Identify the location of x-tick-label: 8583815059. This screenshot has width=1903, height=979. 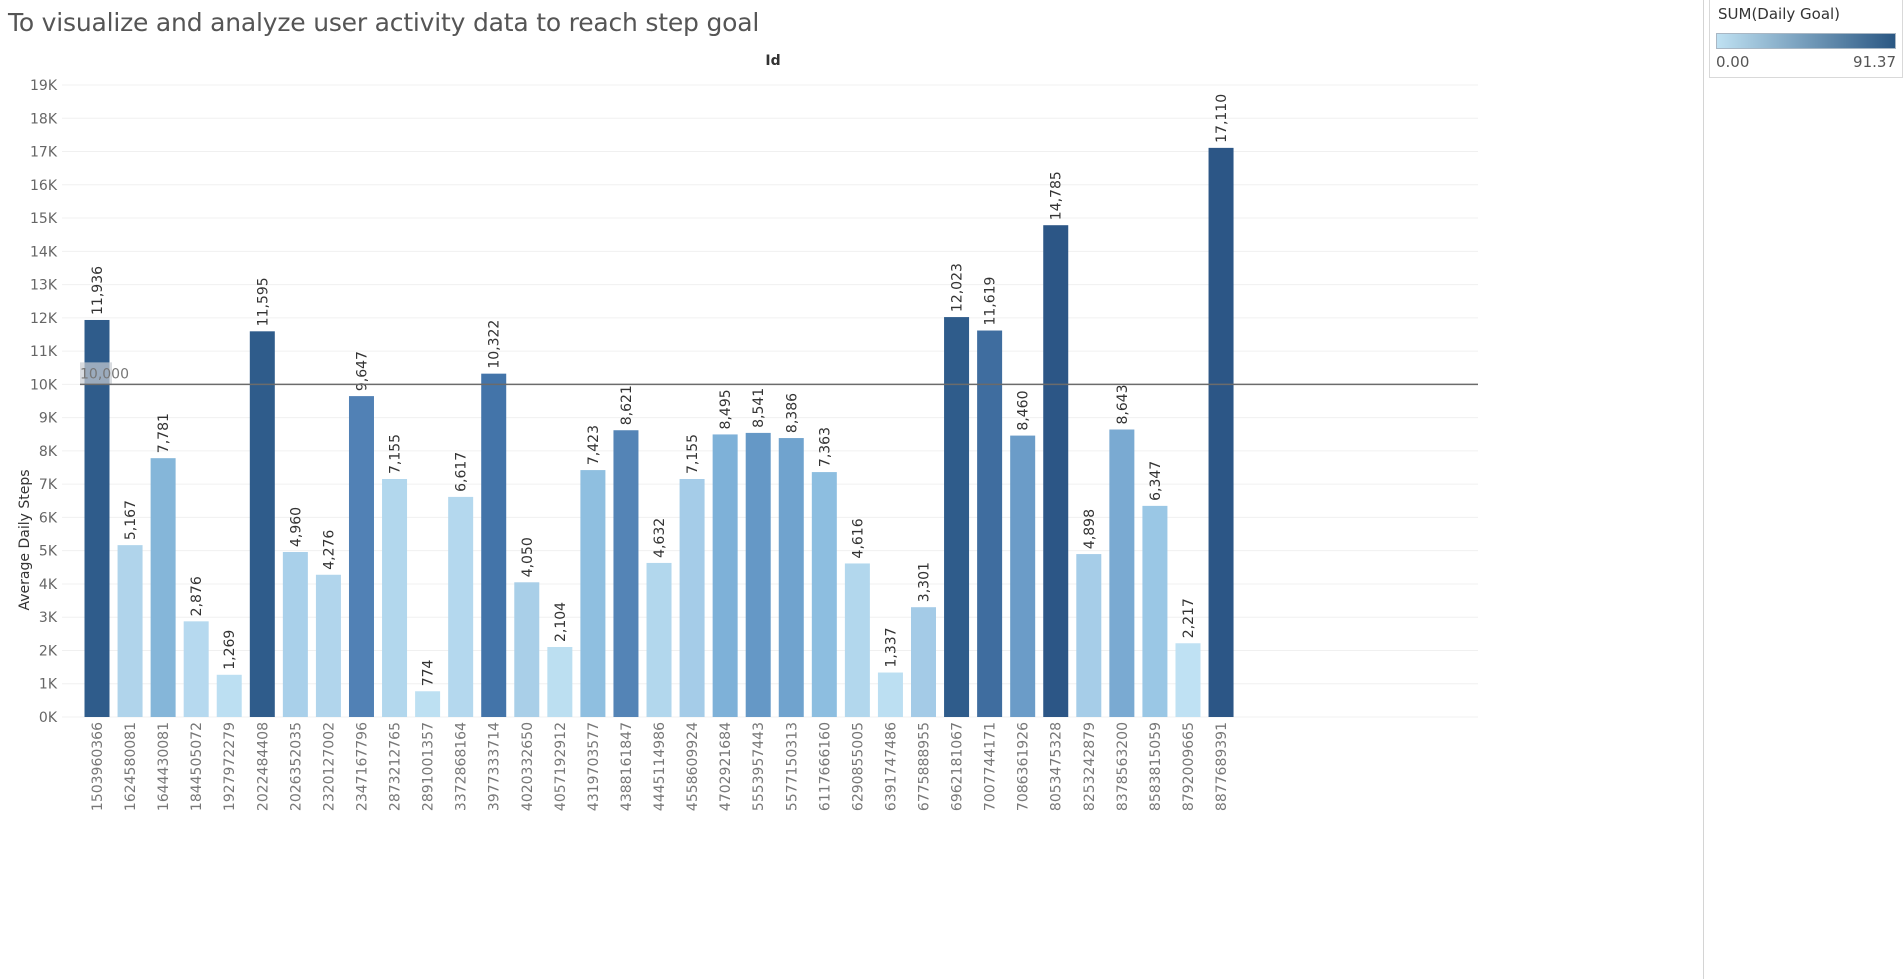
(1156, 766).